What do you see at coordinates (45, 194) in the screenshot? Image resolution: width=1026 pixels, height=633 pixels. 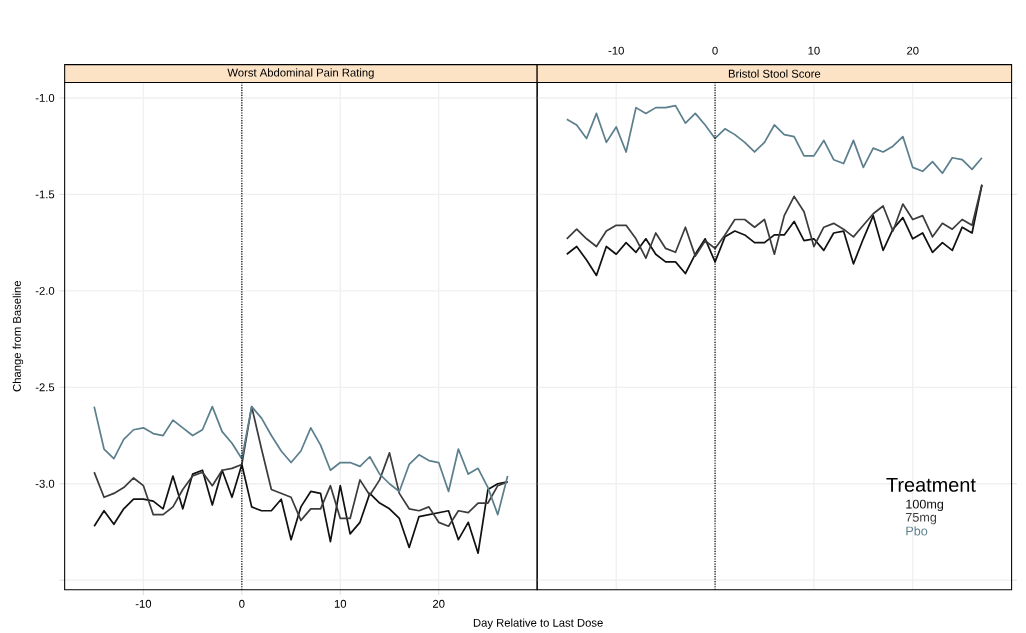 I see `y-tick-label: -1.5` at bounding box center [45, 194].